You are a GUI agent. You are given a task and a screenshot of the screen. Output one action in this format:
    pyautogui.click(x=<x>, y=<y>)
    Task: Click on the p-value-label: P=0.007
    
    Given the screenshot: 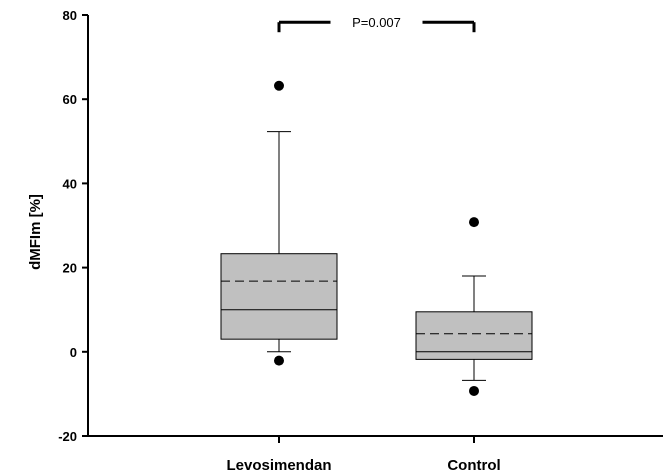 What is the action you would take?
    pyautogui.click(x=376, y=22)
    